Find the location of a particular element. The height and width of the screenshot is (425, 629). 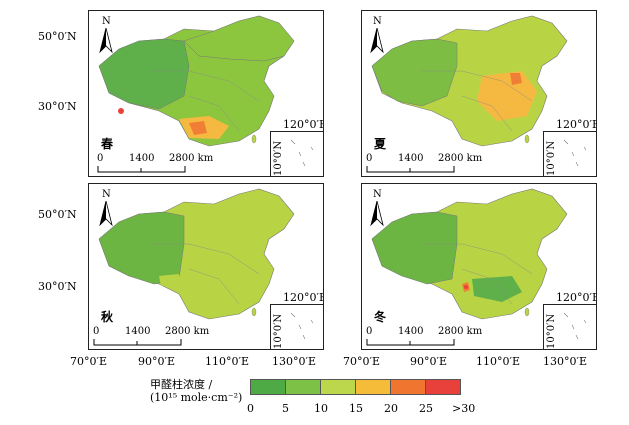

legend-tick: 20 is located at coordinates (391, 408).